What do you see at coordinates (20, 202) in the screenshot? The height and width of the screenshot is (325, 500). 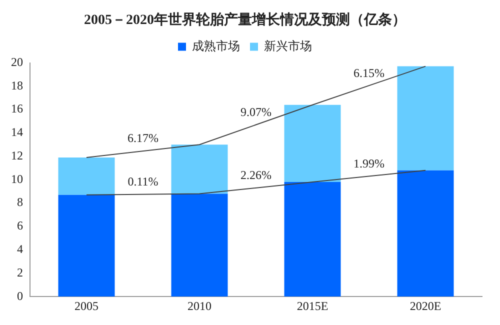 I see `y-tick-label: 8` at bounding box center [20, 202].